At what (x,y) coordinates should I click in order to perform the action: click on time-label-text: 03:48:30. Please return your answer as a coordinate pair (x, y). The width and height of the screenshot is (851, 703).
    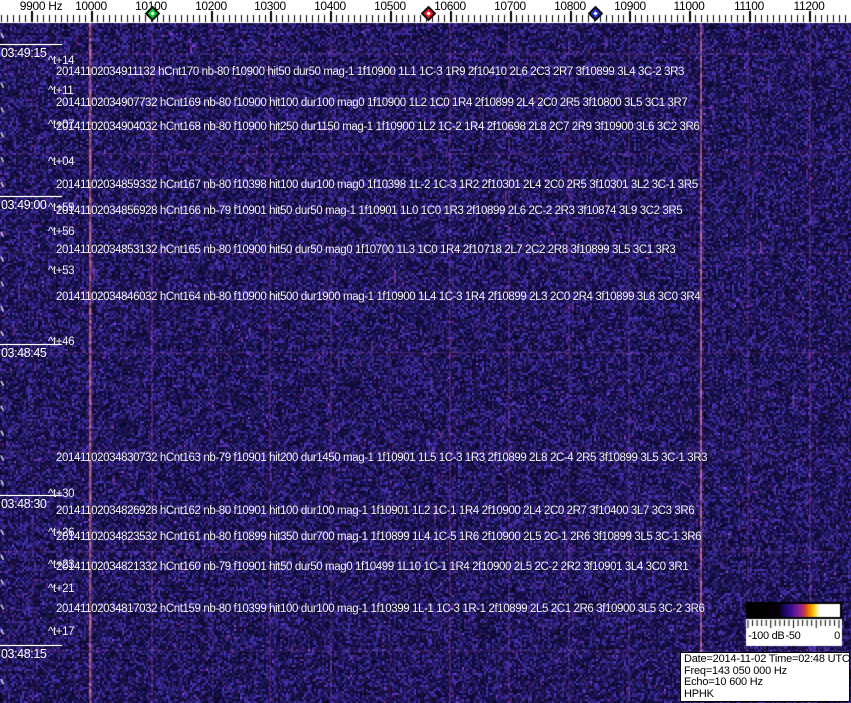
    Looking at the image, I should click on (24, 504).